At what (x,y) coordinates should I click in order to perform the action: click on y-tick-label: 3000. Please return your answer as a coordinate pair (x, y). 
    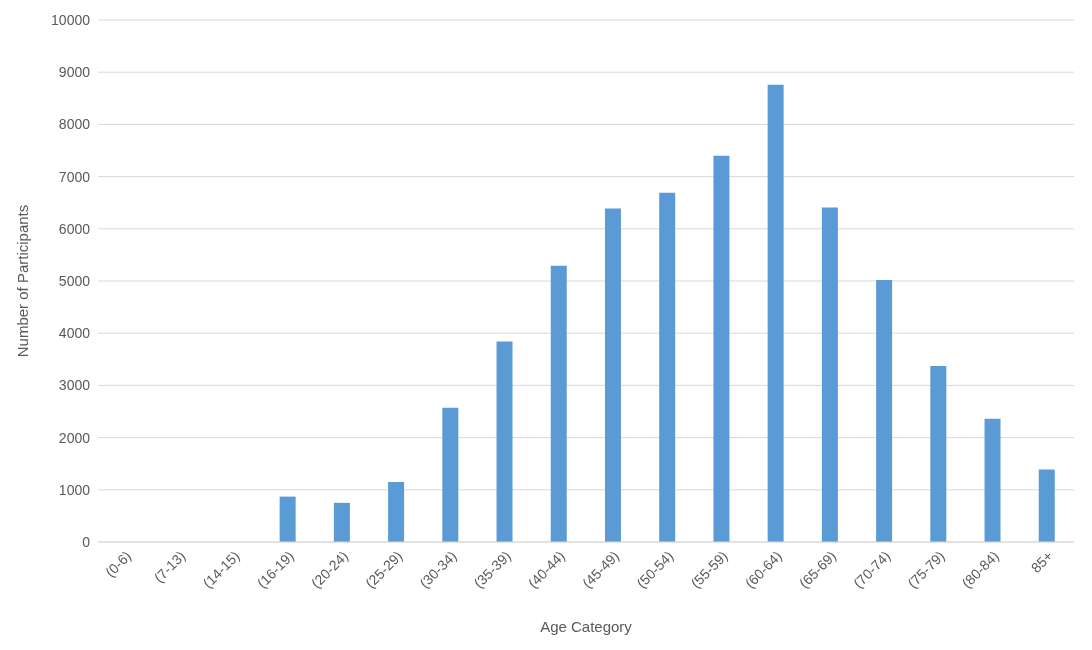
    Looking at the image, I should click on (74, 385).